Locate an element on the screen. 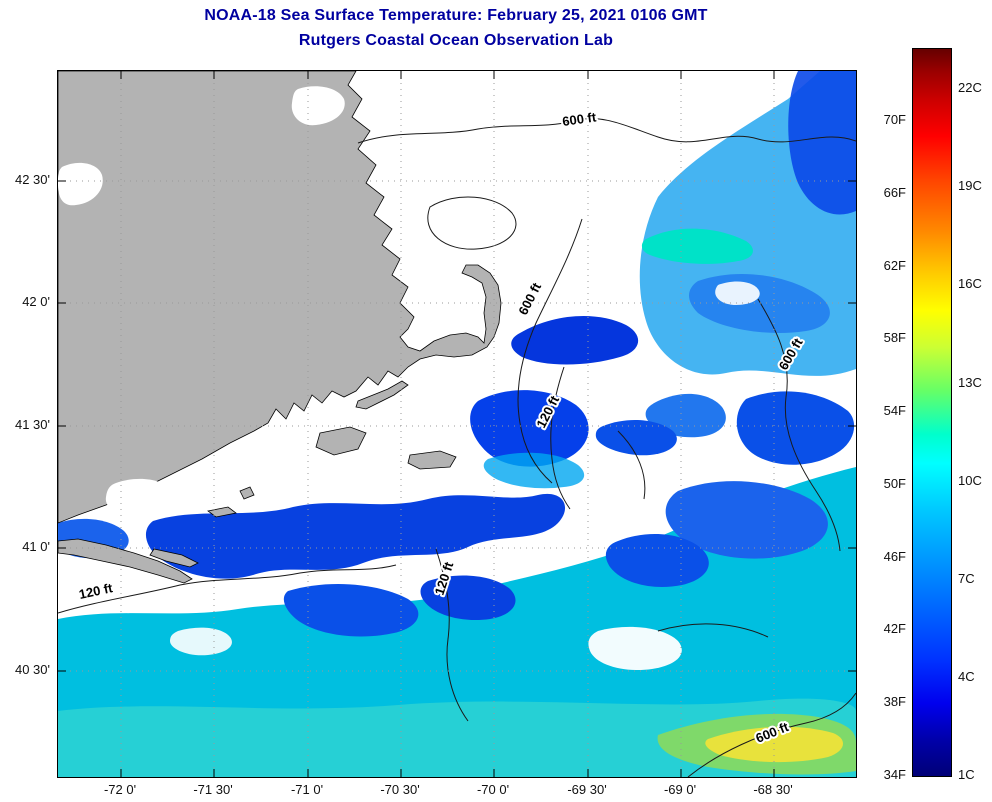 This screenshot has height=802, width=992. y-tick-label: 42 30' is located at coordinates (32, 179).